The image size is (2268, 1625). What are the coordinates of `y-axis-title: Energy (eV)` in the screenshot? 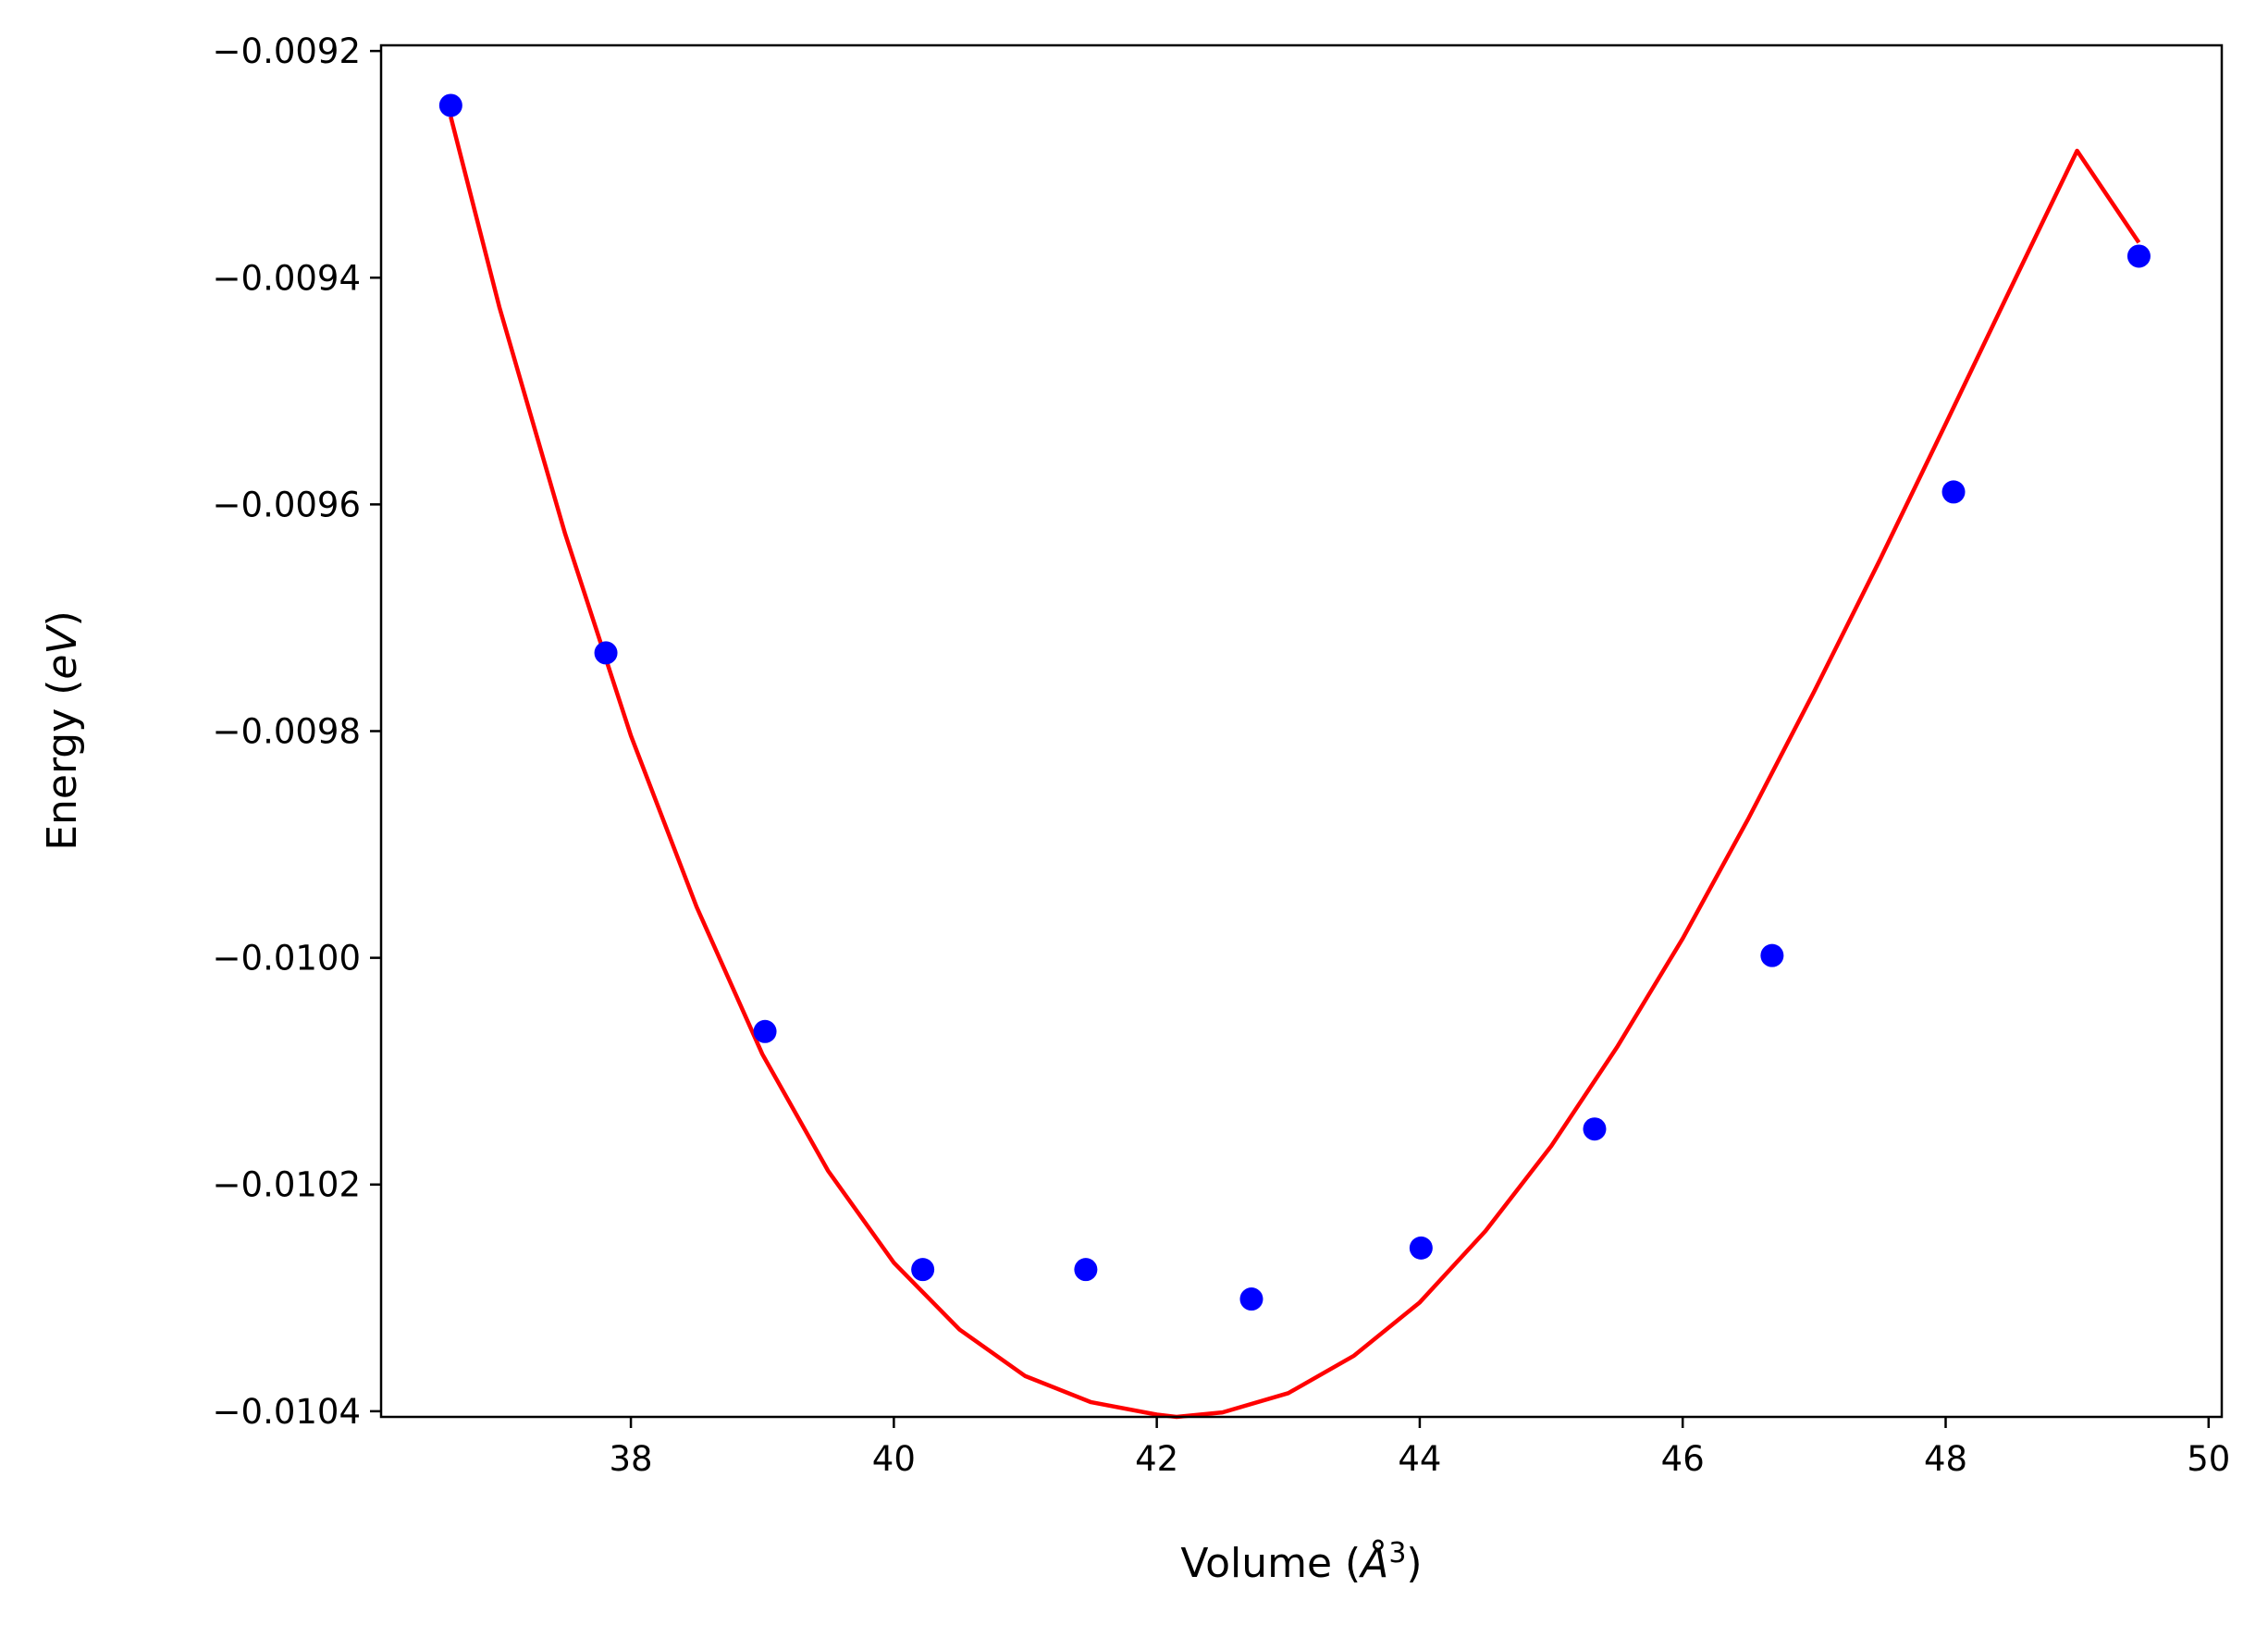 It's located at (62, 730).